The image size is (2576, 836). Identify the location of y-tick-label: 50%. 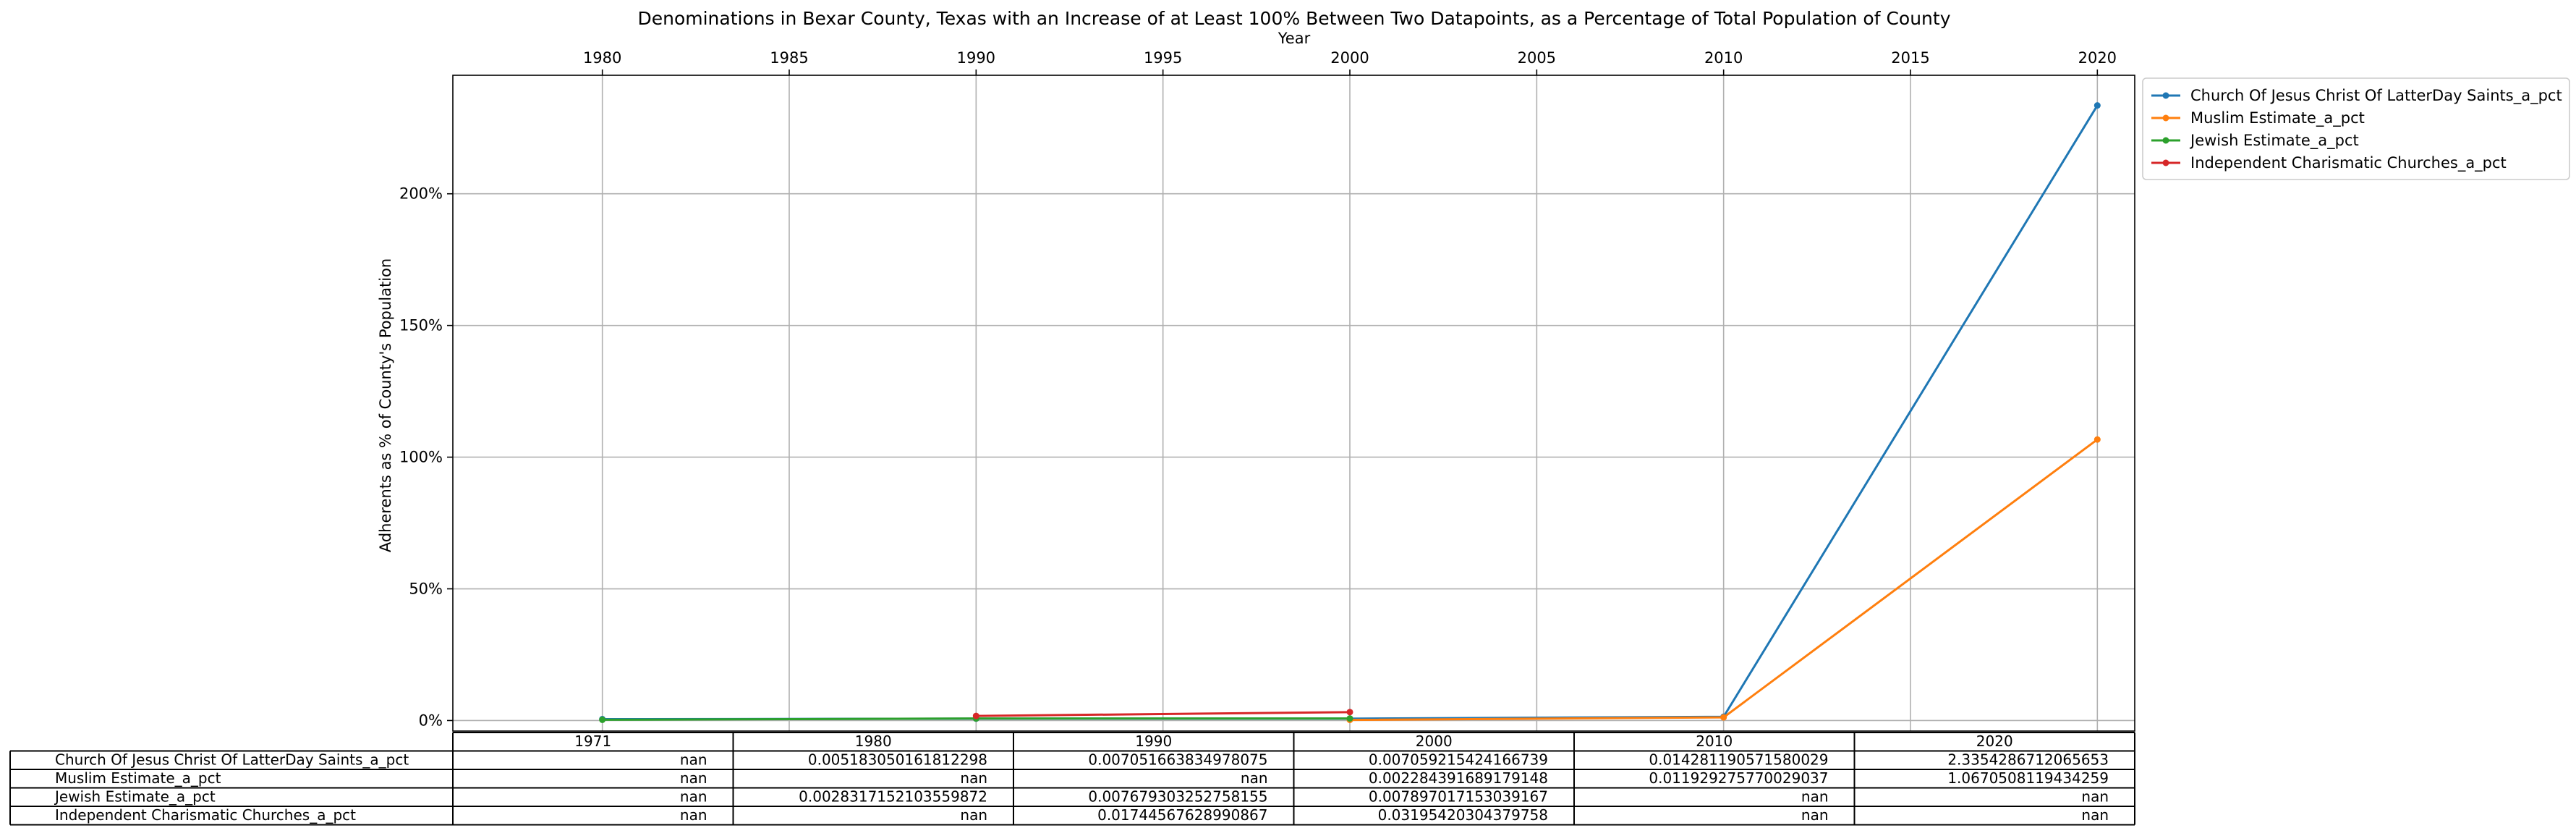
(426, 589).